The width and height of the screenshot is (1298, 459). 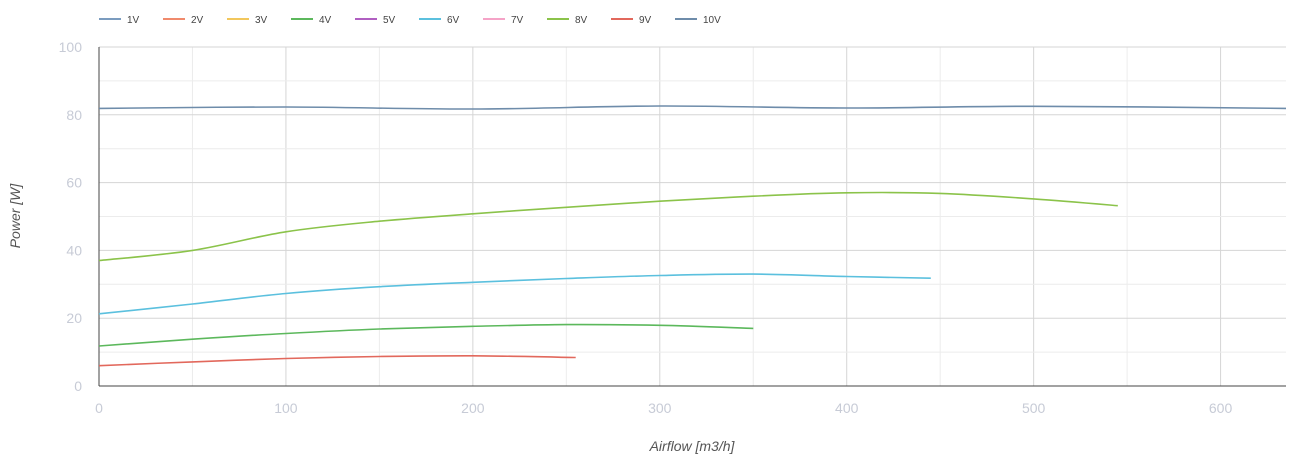 I want to click on legend-item-4V: 4V, so click(x=311, y=20).